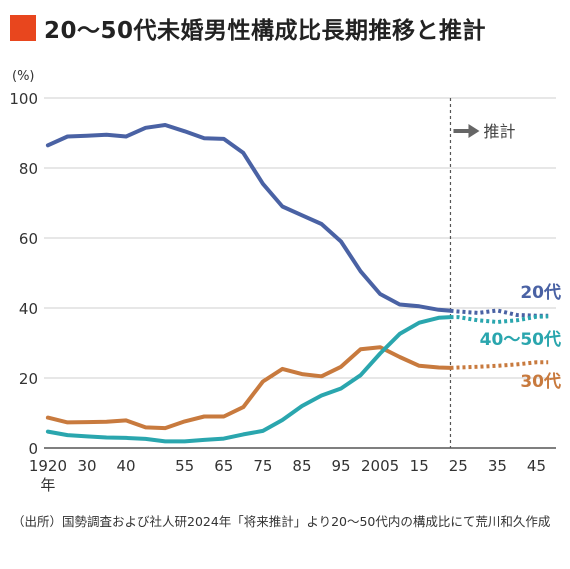 The height and width of the screenshot is (569, 570). I want to click on y-tick-label: 60, so click(28, 239).